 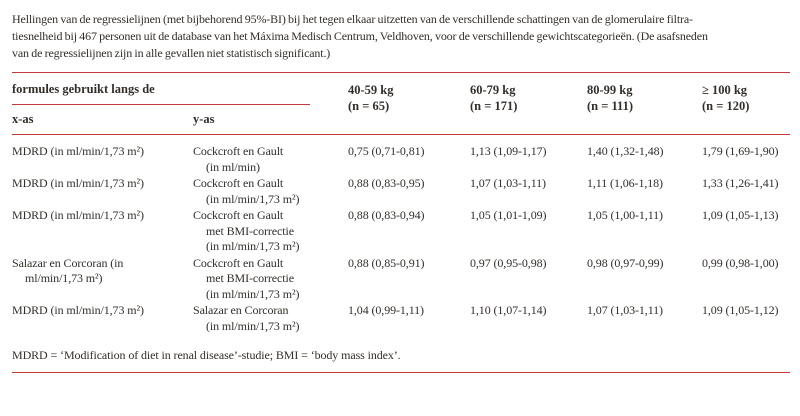 I want to click on cell-value: 1,04 (0,99-1,11), so click(x=386, y=310).